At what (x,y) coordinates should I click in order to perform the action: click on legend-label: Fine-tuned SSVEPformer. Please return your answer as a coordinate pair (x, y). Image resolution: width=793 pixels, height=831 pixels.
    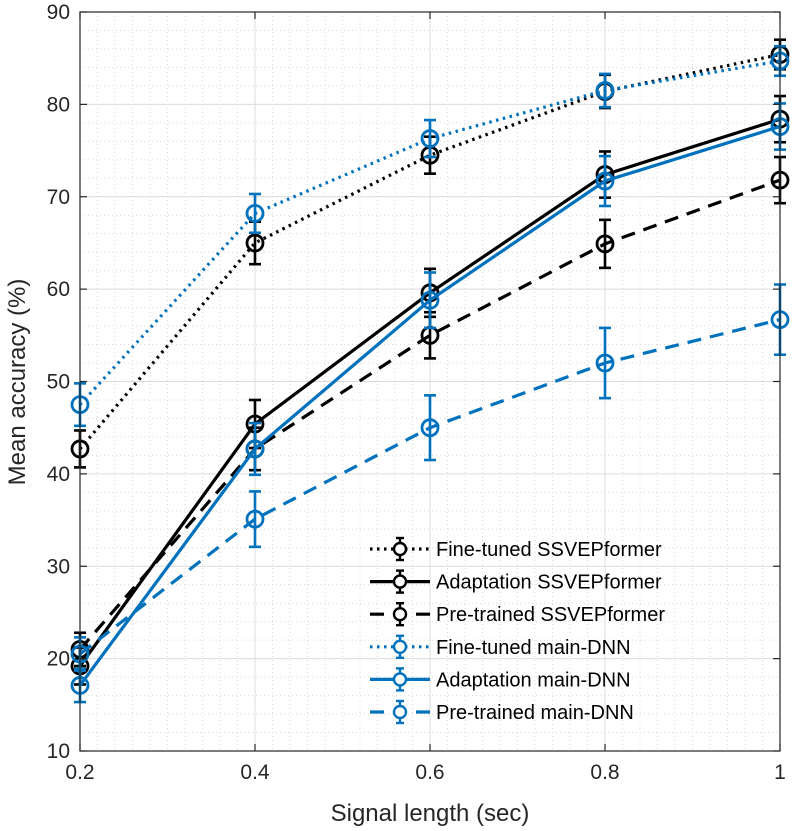
    Looking at the image, I should click on (549, 550).